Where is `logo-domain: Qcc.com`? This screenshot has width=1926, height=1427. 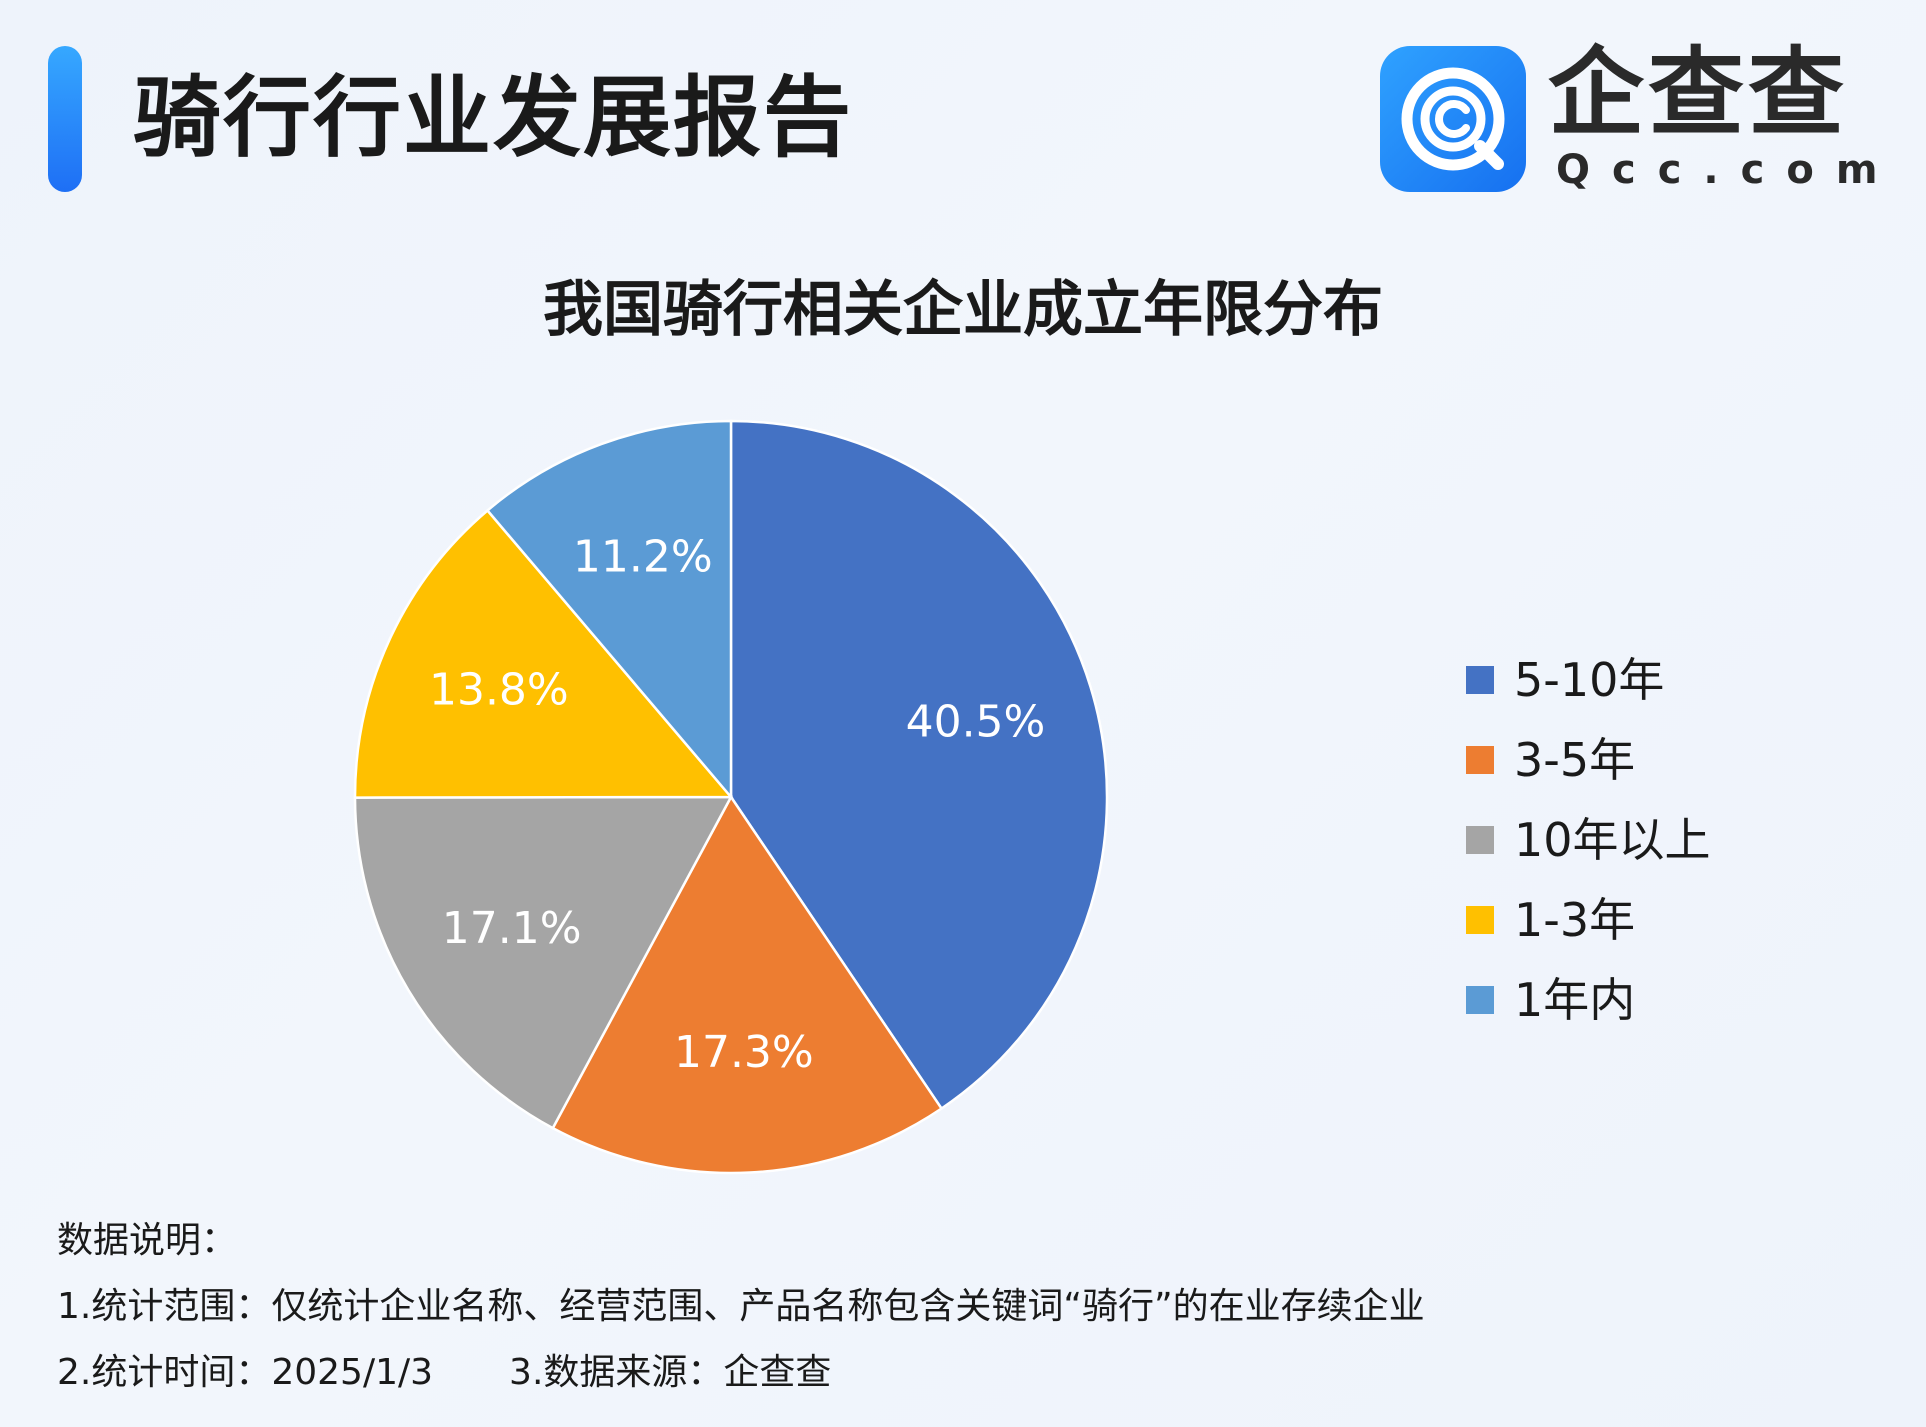
logo-domain: Qcc.com is located at coordinates (1728, 170).